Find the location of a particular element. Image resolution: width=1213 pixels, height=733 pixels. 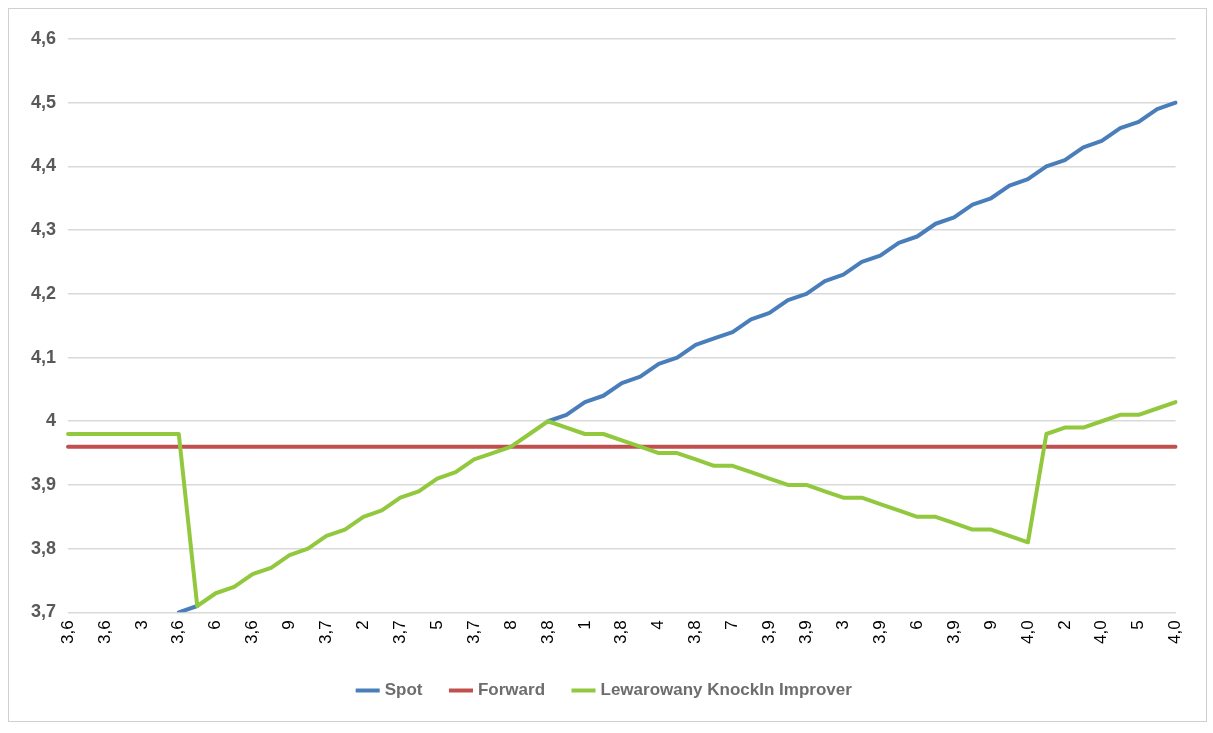

y-tick-label: 4,3 is located at coordinates (43, 229).